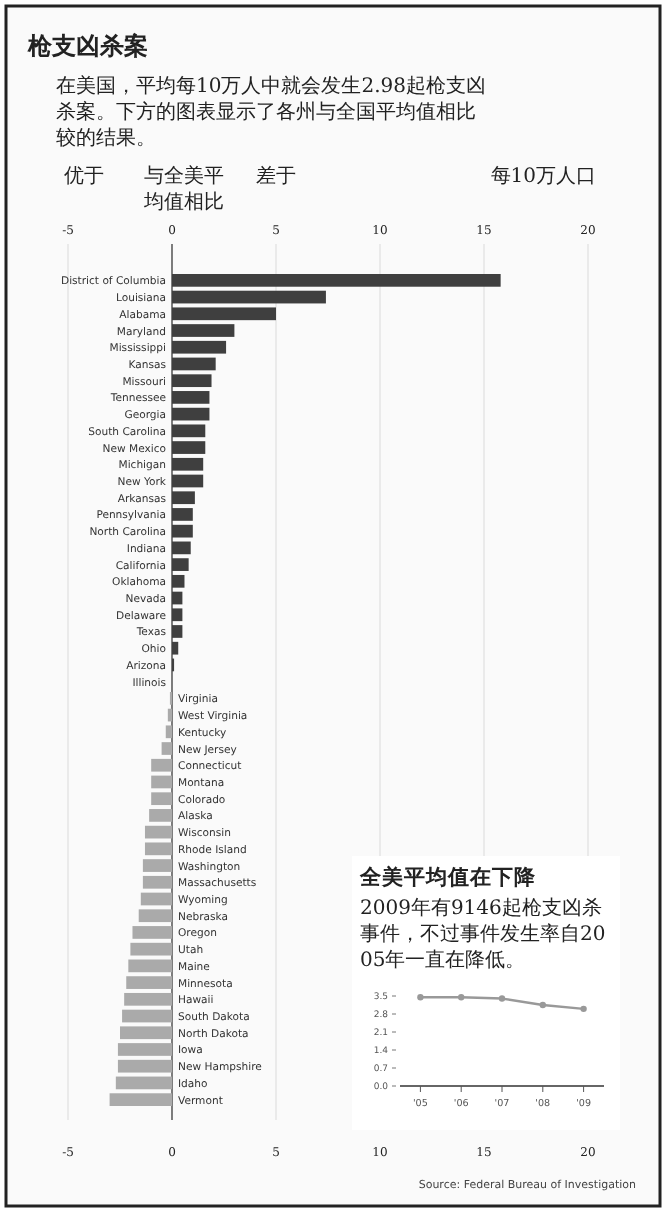 Image resolution: width=666 pixels, height=1232 pixels. I want to click on chart-subtitle: 在美国，平均每10万人中就会发生2.98起枪支凶杀案。下方的图表显示了各州与全国平均值相比较的结果。, so click(271, 112).